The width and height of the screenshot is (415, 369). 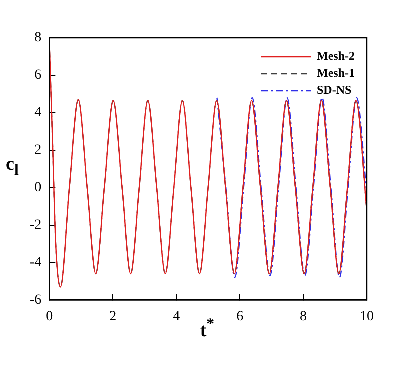 What do you see at coordinates (12, 167) in the screenshot?
I see `y-axis-title: c$_{l}$` at bounding box center [12, 167].